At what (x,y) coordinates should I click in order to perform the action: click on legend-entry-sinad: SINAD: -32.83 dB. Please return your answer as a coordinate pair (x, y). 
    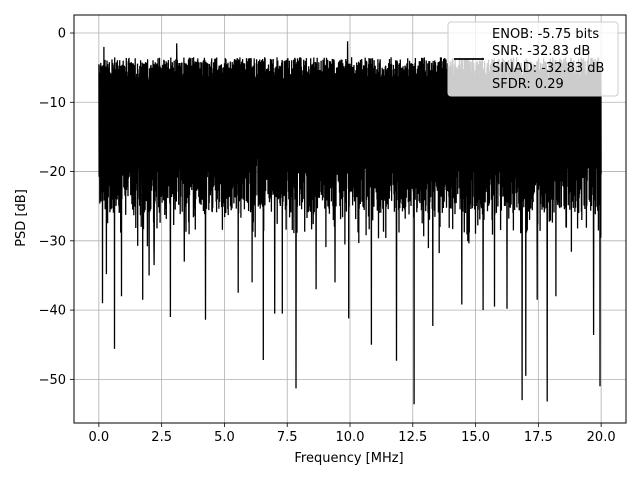
    Looking at the image, I should click on (548, 68).